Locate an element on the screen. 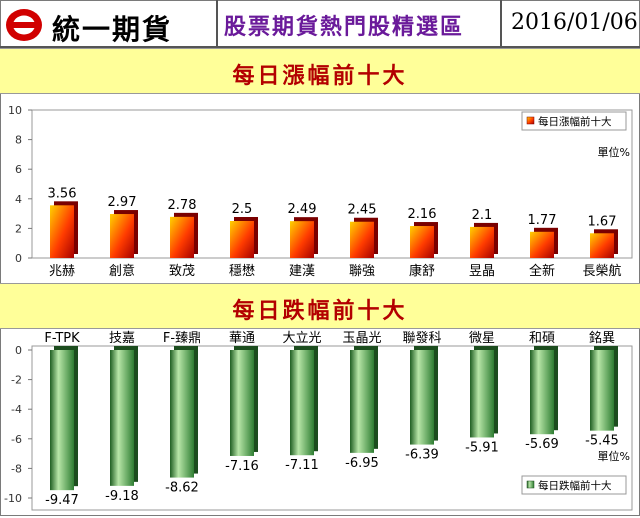  gainers-banner: 每日漲幅前十大 is located at coordinates (320, 71).